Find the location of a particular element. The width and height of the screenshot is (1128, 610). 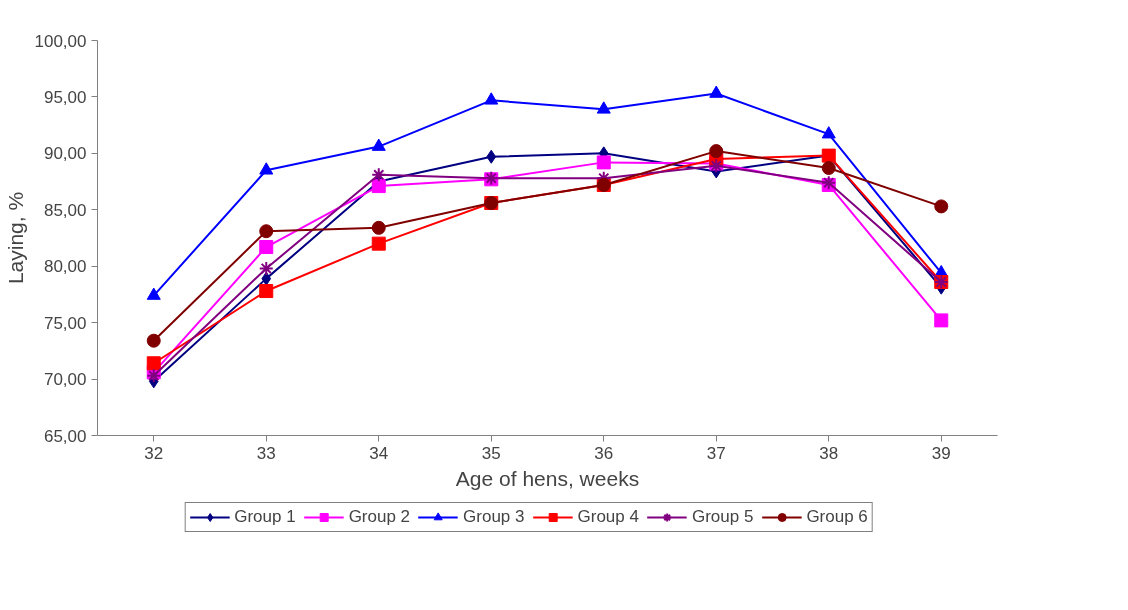

x-tick-label: 33 is located at coordinates (266, 453).